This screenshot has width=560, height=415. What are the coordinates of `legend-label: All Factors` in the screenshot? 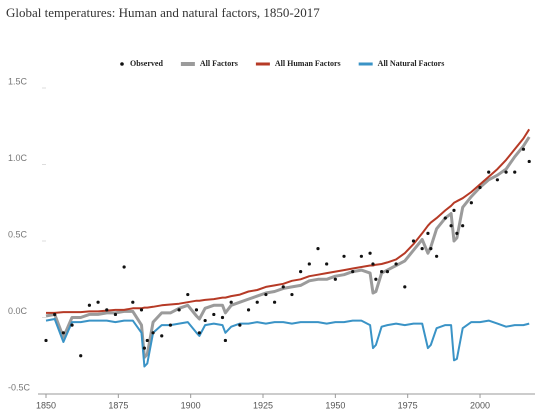 It's located at (219, 63).